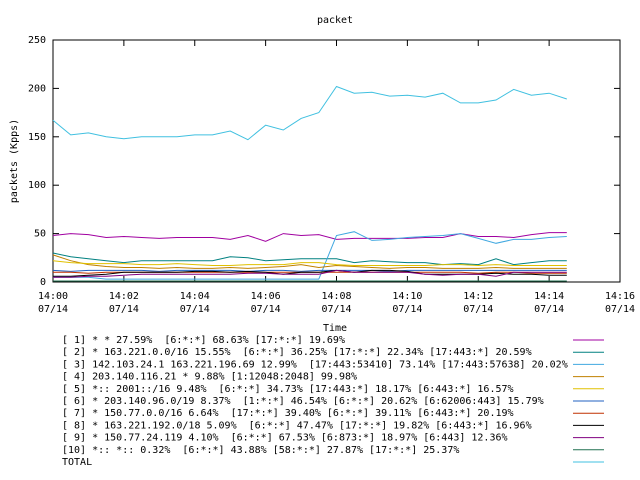 Image resolution: width=640 pixels, height=480 pixels. What do you see at coordinates (266, 296) in the screenshot?
I see `x-tick-label: 14:06` at bounding box center [266, 296].